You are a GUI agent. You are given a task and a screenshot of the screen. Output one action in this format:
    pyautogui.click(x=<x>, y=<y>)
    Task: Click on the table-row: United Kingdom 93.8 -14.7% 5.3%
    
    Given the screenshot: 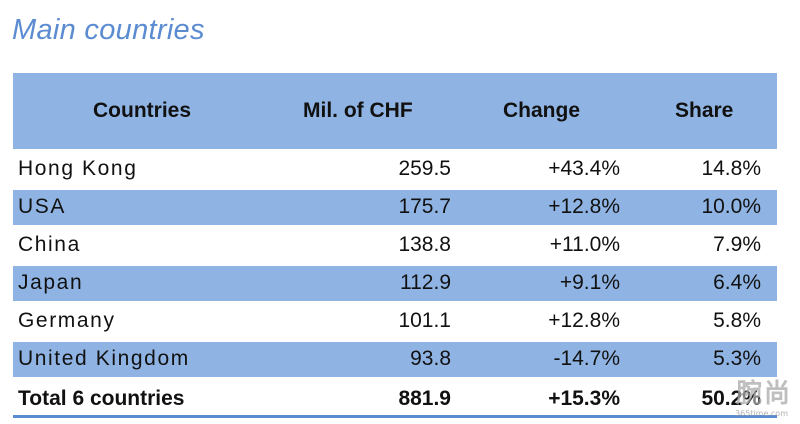 What is the action you would take?
    pyautogui.click(x=395, y=361)
    